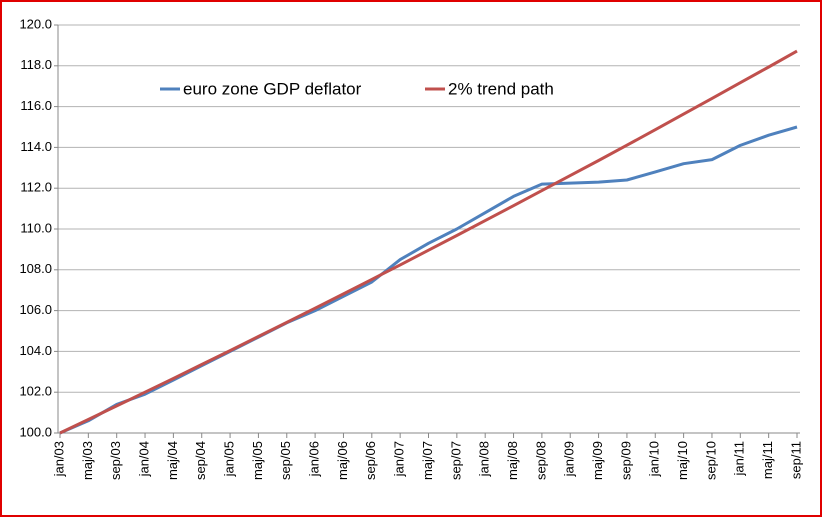 The height and width of the screenshot is (517, 822). Describe the element at coordinates (35, 309) in the screenshot. I see `y-tick-label: 106.0` at that location.